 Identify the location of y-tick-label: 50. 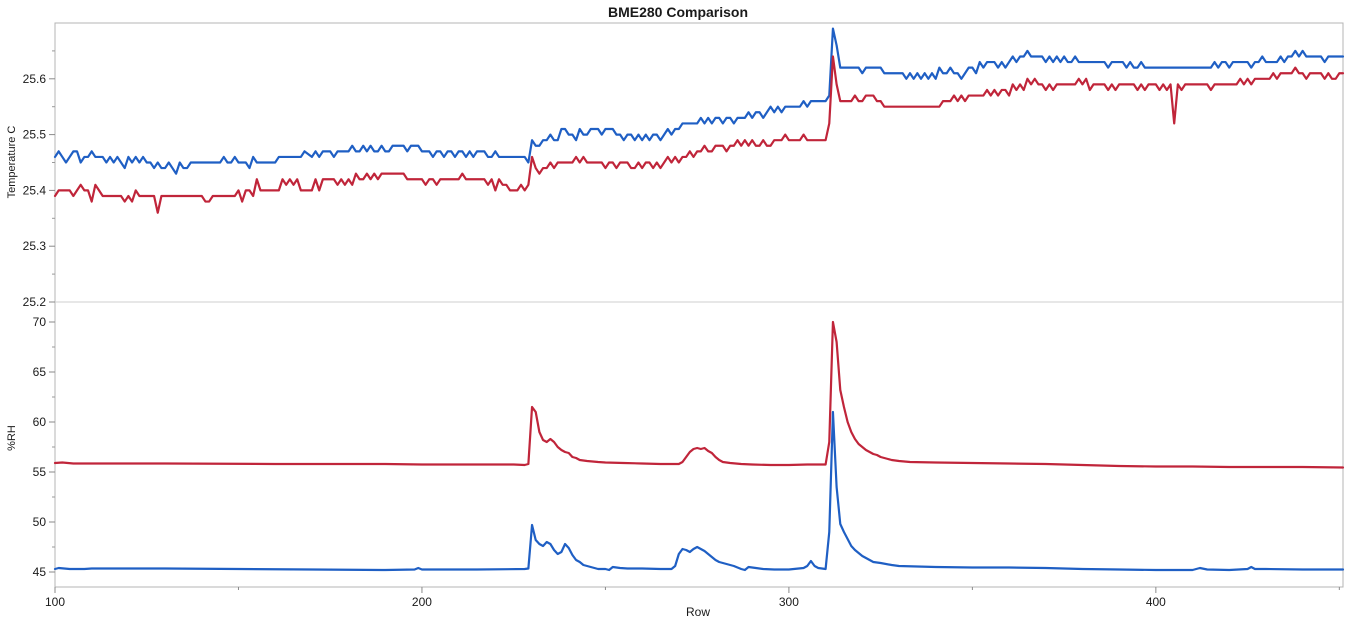
(40, 522).